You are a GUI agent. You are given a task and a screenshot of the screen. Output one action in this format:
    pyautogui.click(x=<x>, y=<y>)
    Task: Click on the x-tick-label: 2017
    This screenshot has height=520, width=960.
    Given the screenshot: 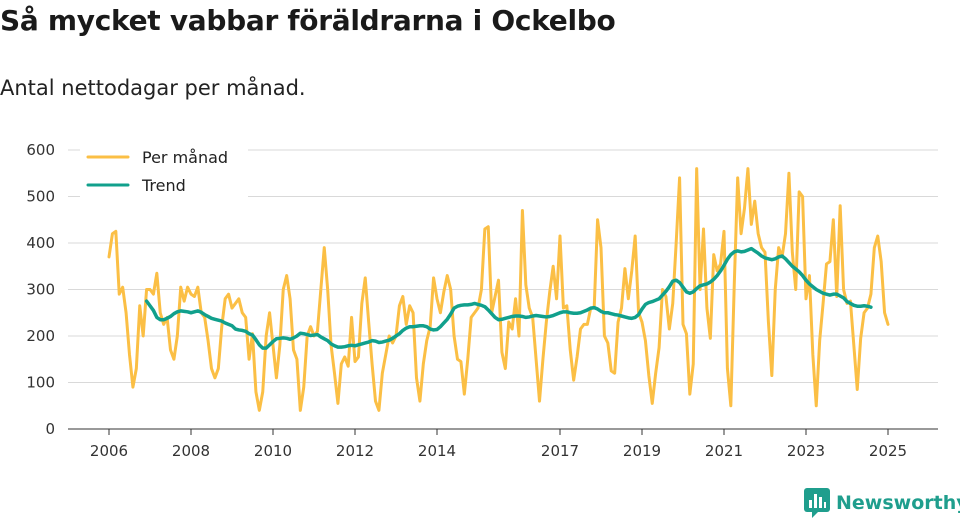 What is the action you would take?
    pyautogui.click(x=560, y=451)
    